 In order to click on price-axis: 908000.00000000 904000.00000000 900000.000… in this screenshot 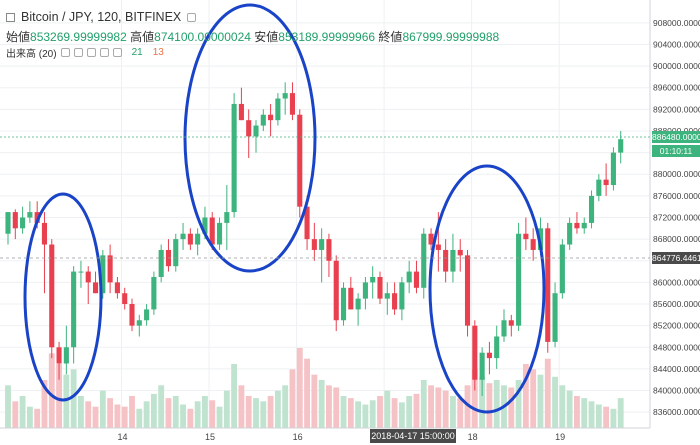, I will do `click(676, 217)`.